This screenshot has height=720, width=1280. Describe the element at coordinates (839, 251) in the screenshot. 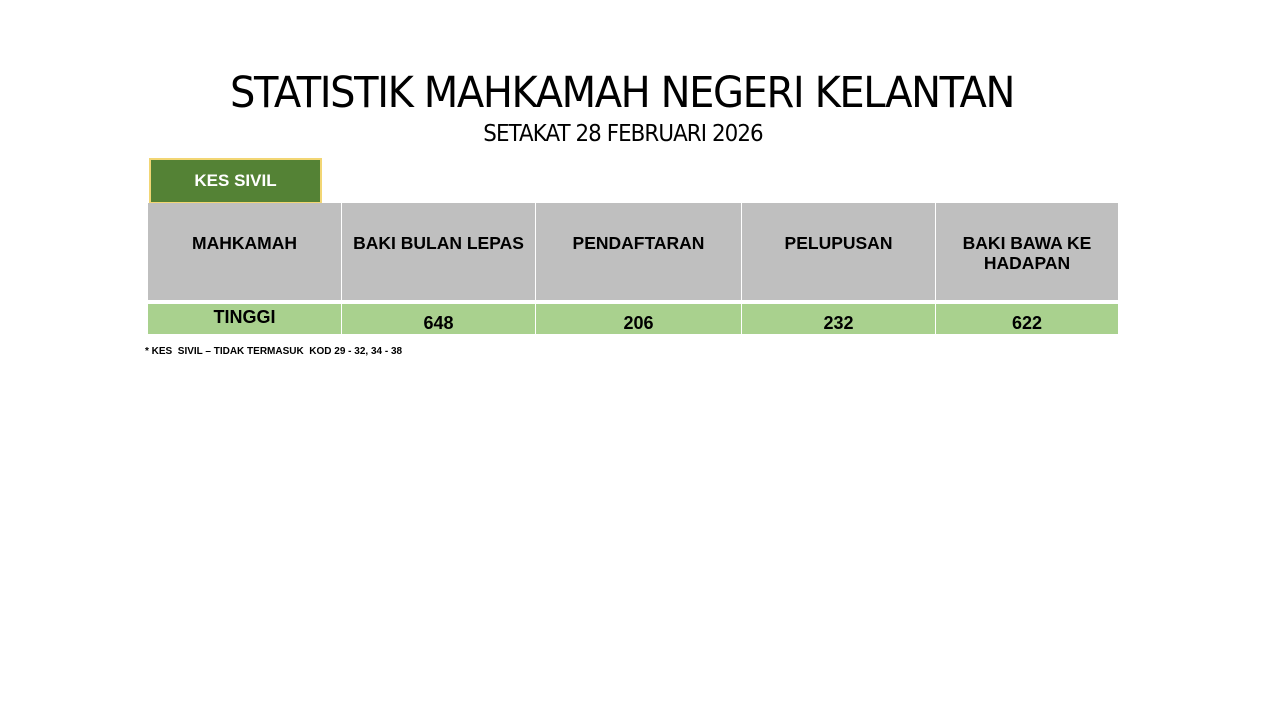

I see `header-pelupusan: PELUPUSAN` at that location.